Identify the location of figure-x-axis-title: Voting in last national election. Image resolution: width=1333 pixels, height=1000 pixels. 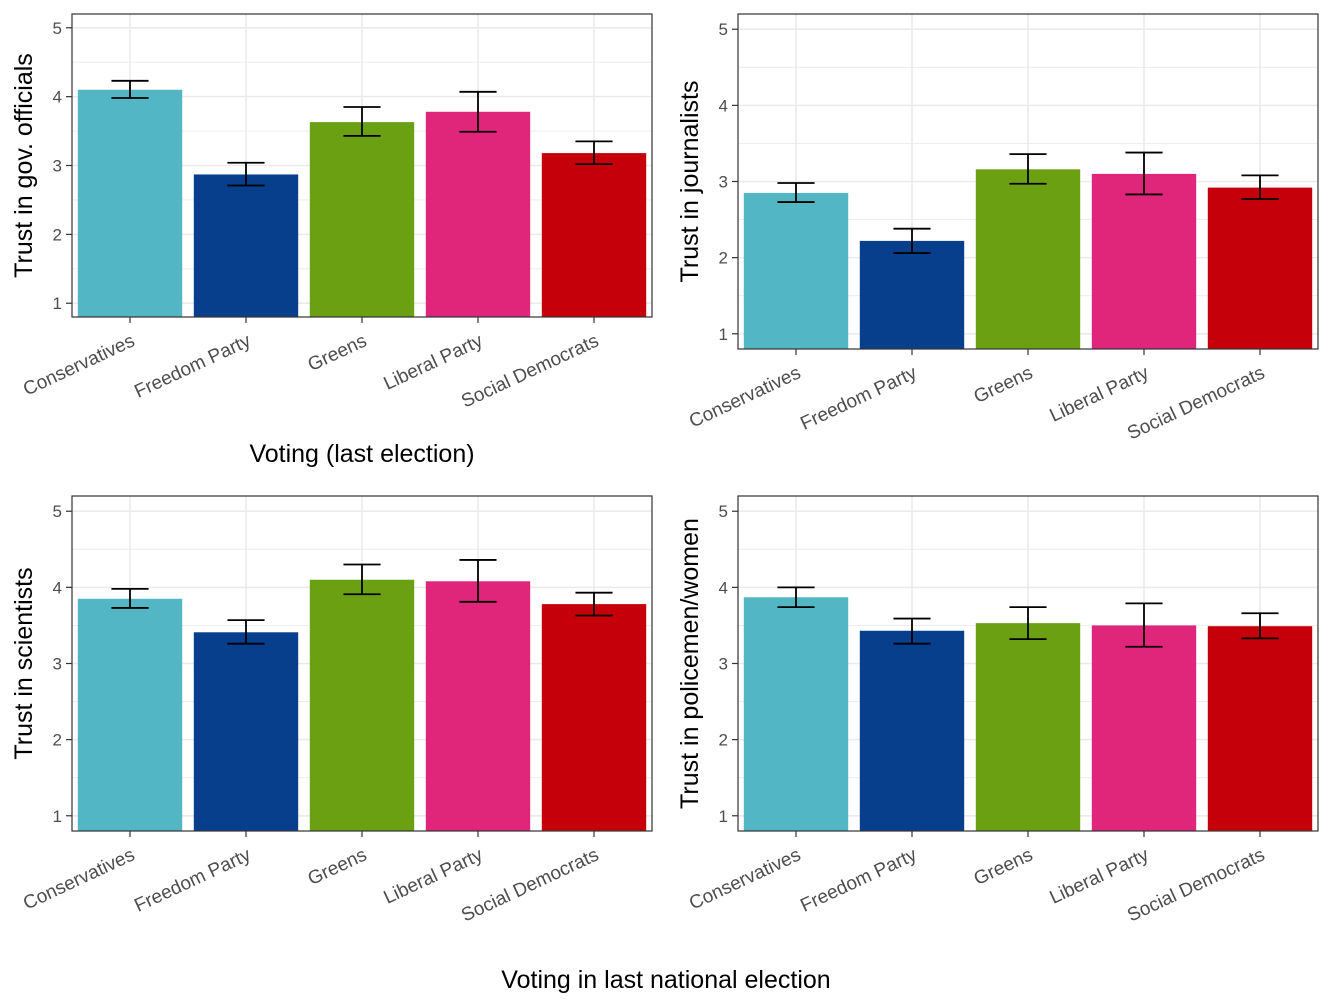
(665, 980).